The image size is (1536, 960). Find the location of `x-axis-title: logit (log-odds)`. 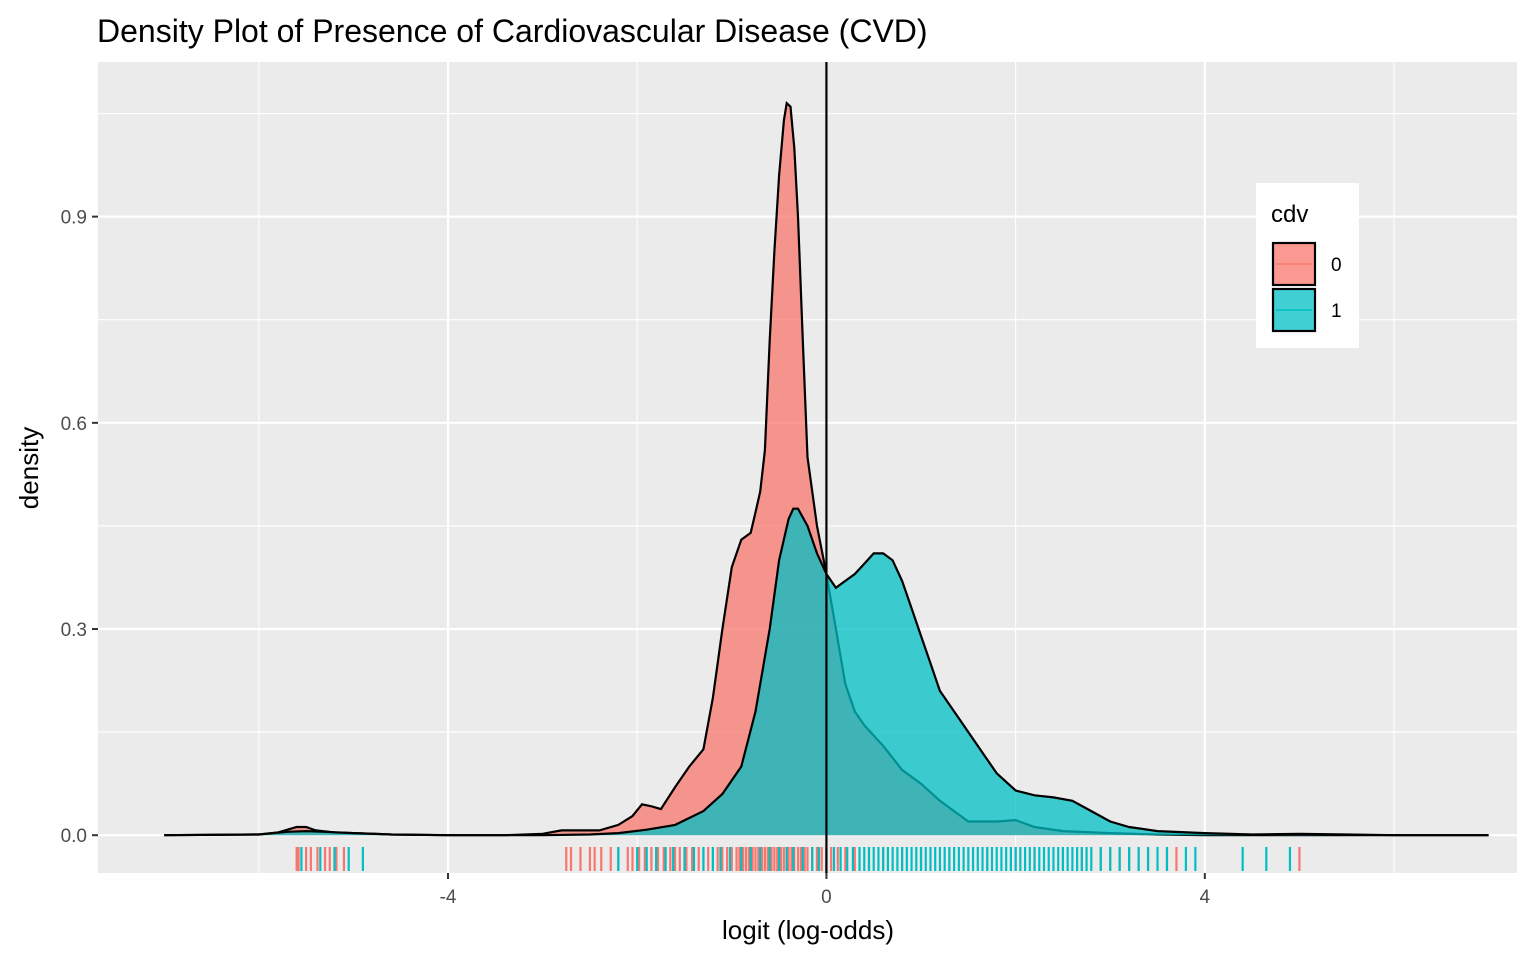

x-axis-title: logit (log-odds) is located at coordinates (808, 930).